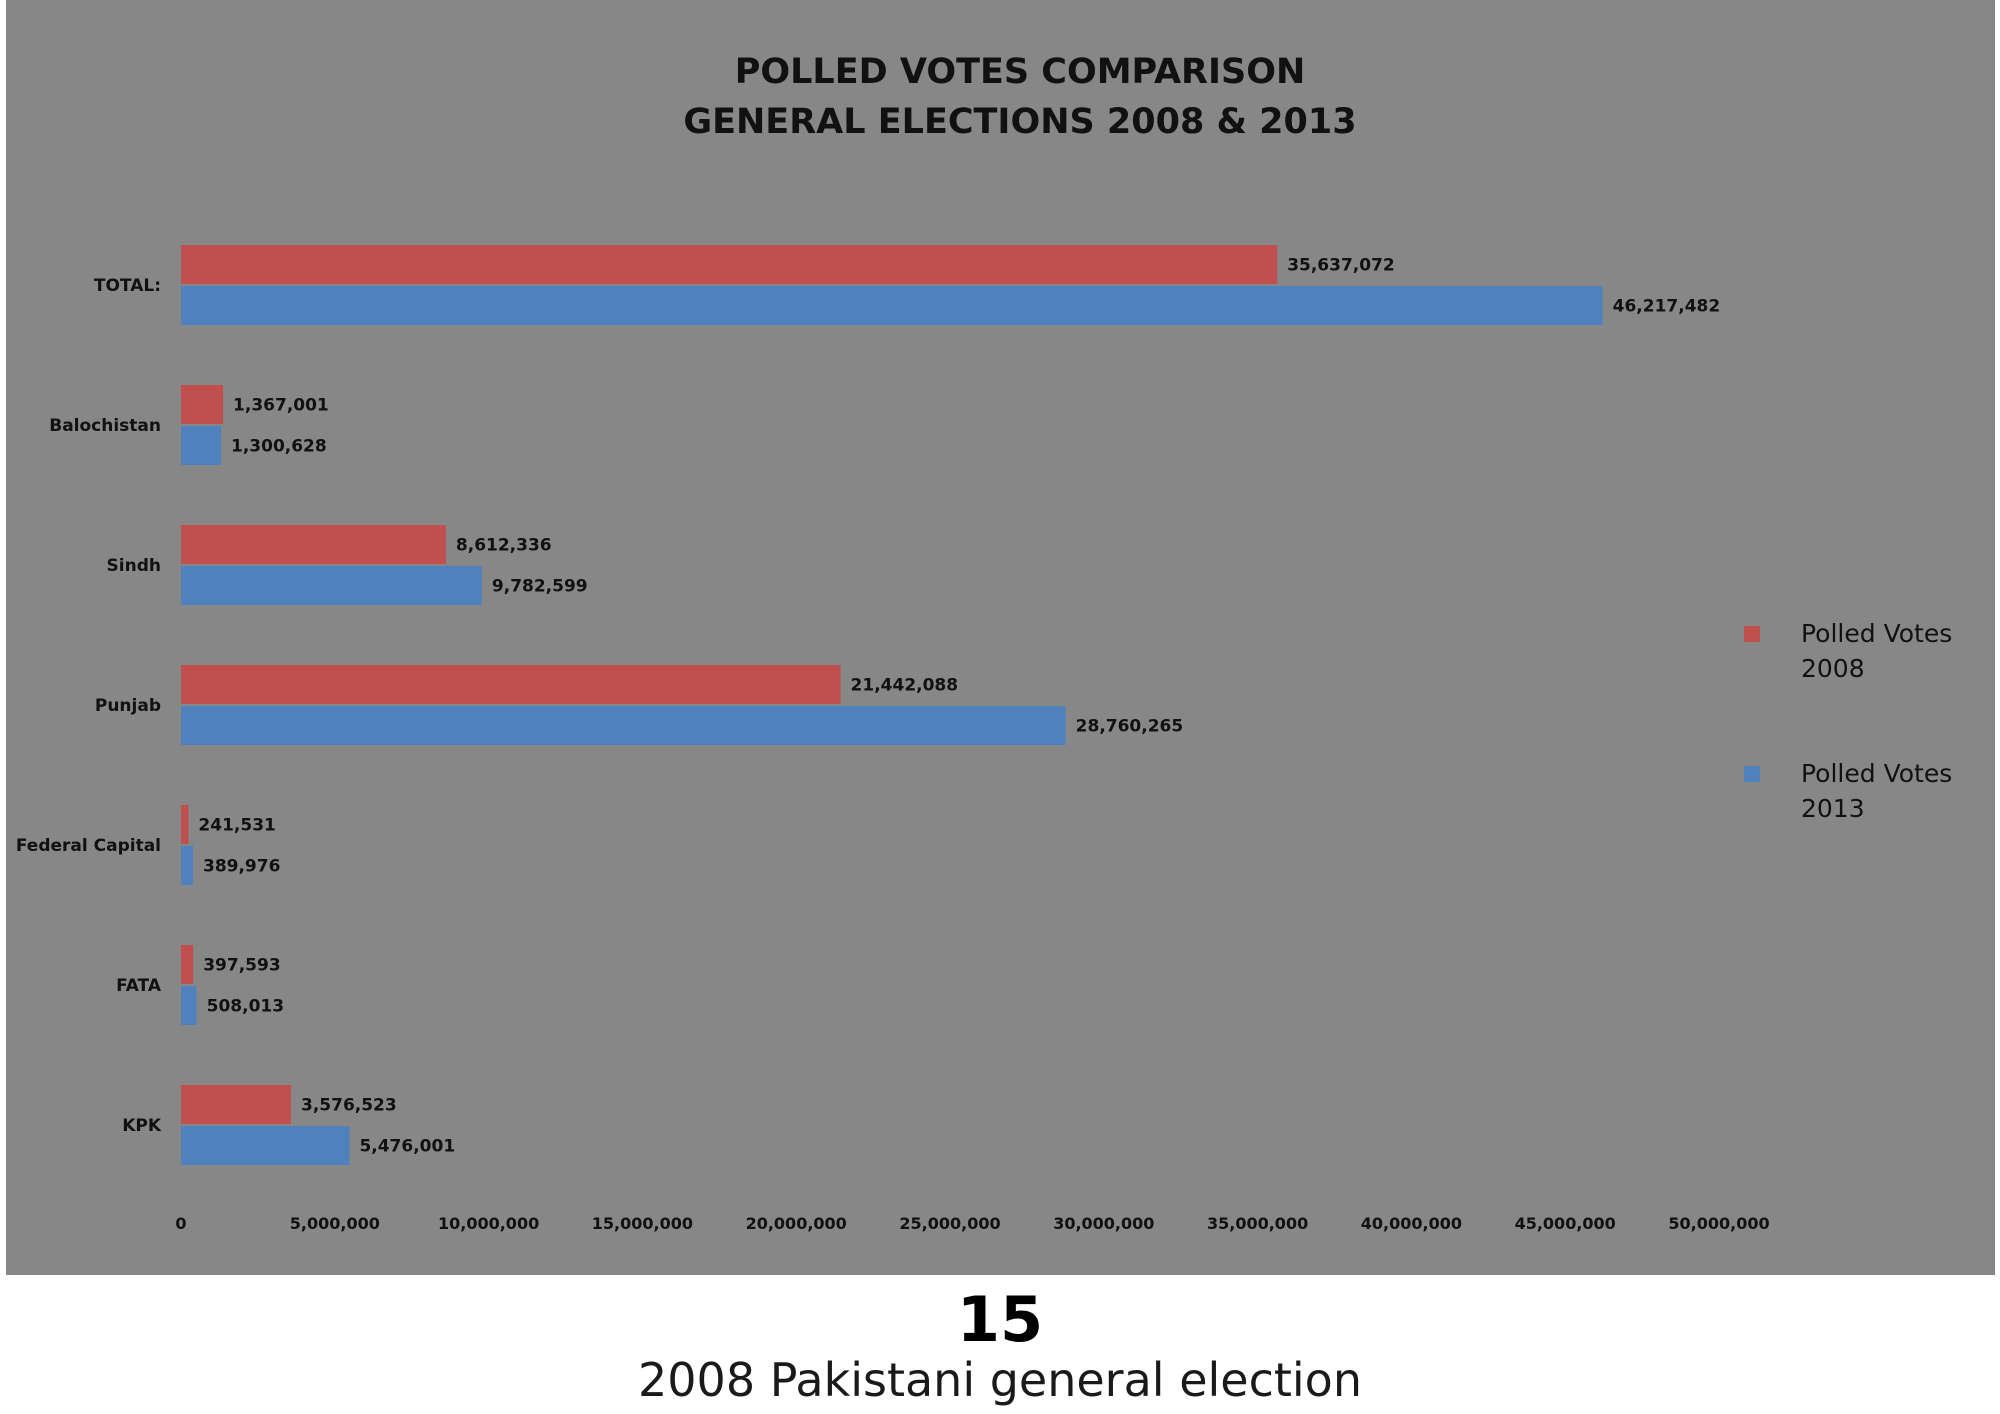  What do you see at coordinates (105, 426) in the screenshot?
I see `category-label: Balochistan` at bounding box center [105, 426].